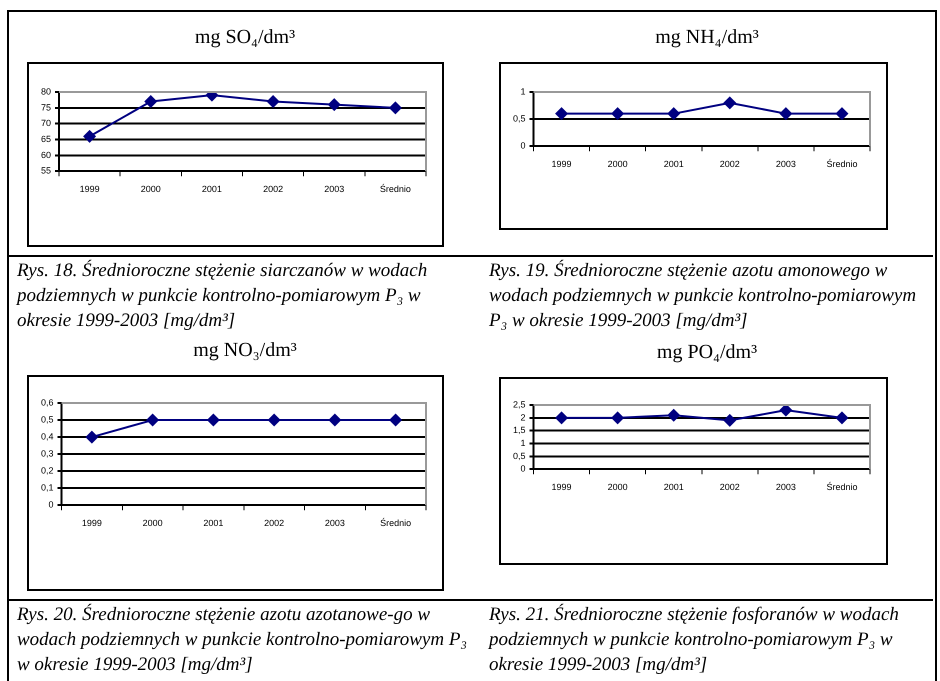 This screenshot has height=681, width=940. I want to click on y-tick-label: 0,6, so click(47, 402).